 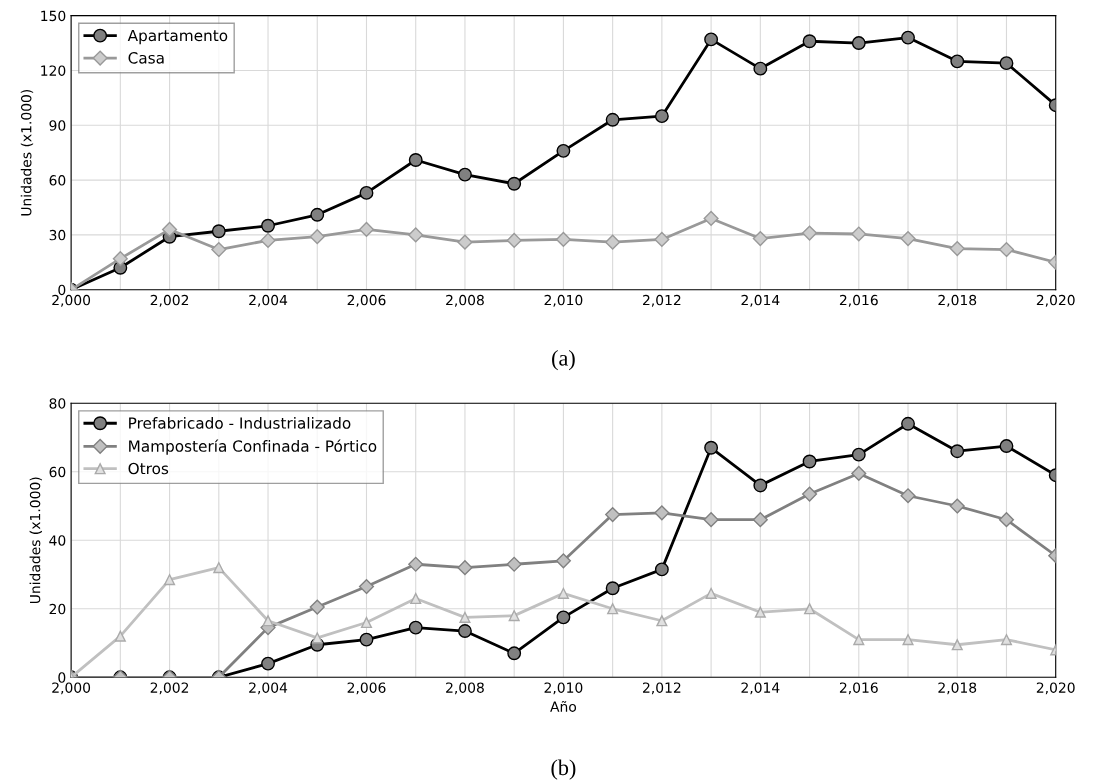 What do you see at coordinates (177, 37) in the screenshot?
I see `legend-label: Apartamento` at bounding box center [177, 37].